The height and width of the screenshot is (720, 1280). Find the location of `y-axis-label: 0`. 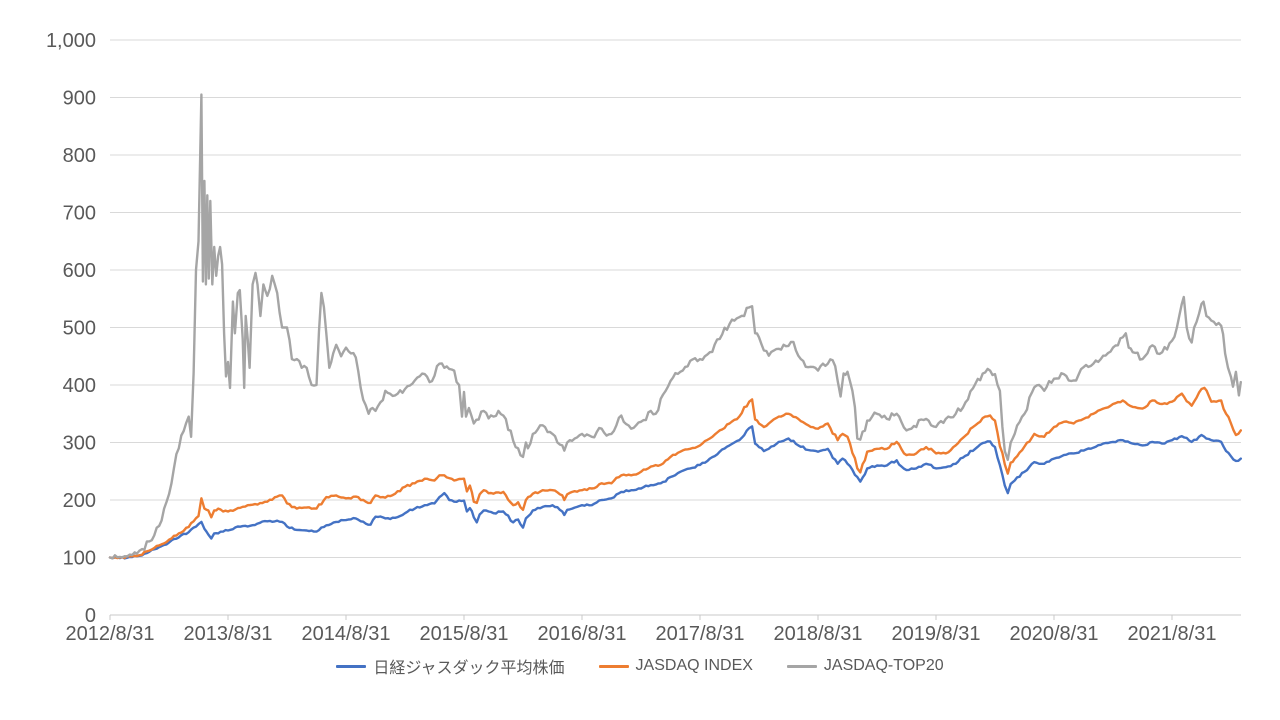

y-axis-label: 0 is located at coordinates (90, 616).